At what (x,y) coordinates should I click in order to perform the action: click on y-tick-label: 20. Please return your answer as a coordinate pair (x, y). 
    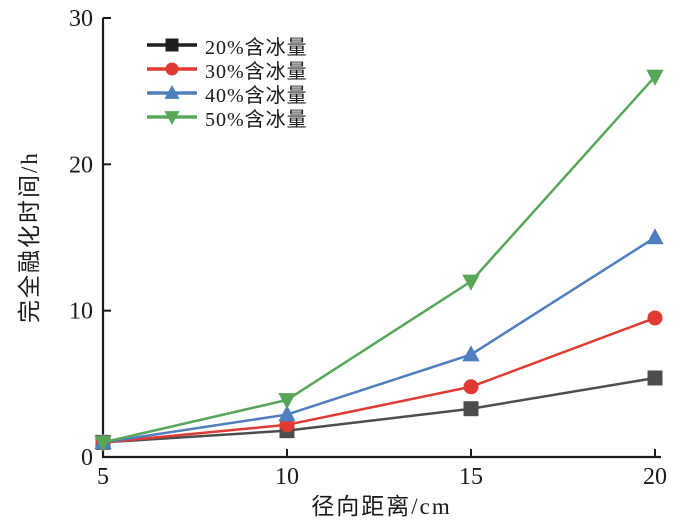
    Looking at the image, I should click on (81, 165).